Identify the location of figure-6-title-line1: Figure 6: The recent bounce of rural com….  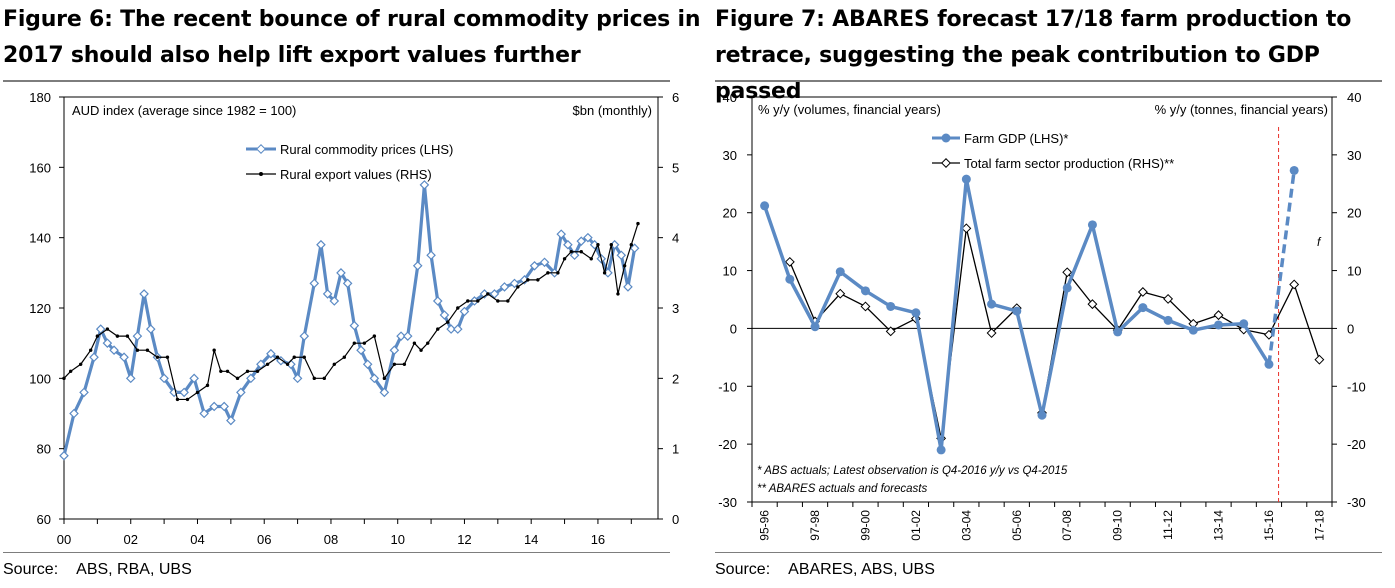
(352, 19).